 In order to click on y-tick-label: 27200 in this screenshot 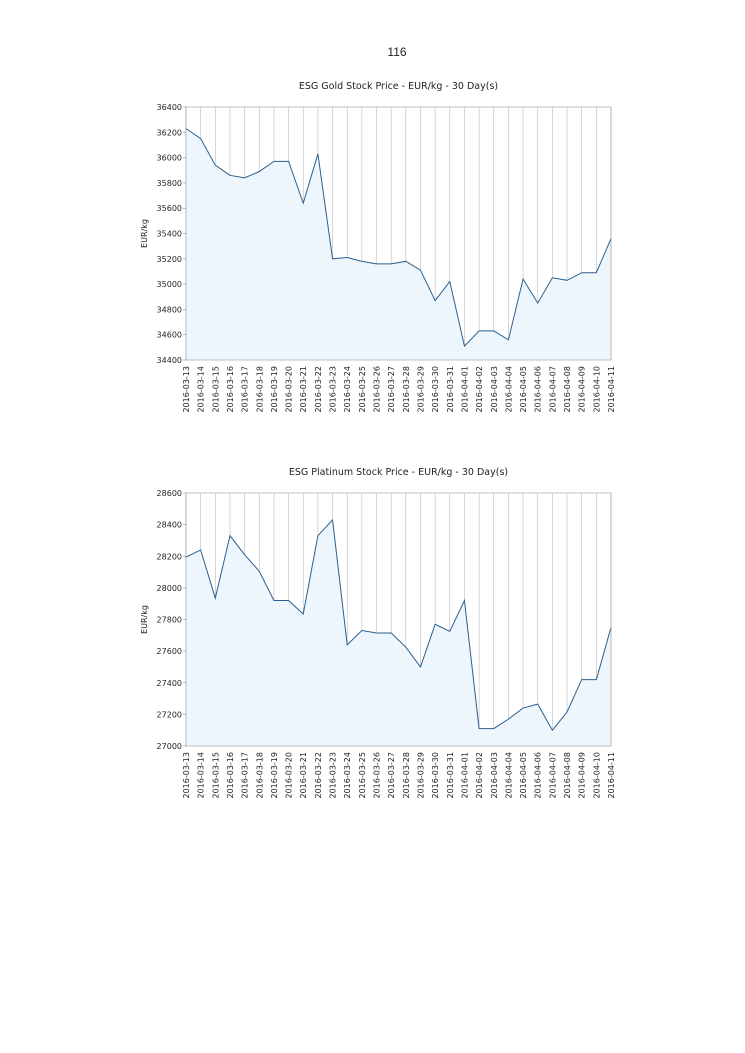, I will do `click(169, 714)`.